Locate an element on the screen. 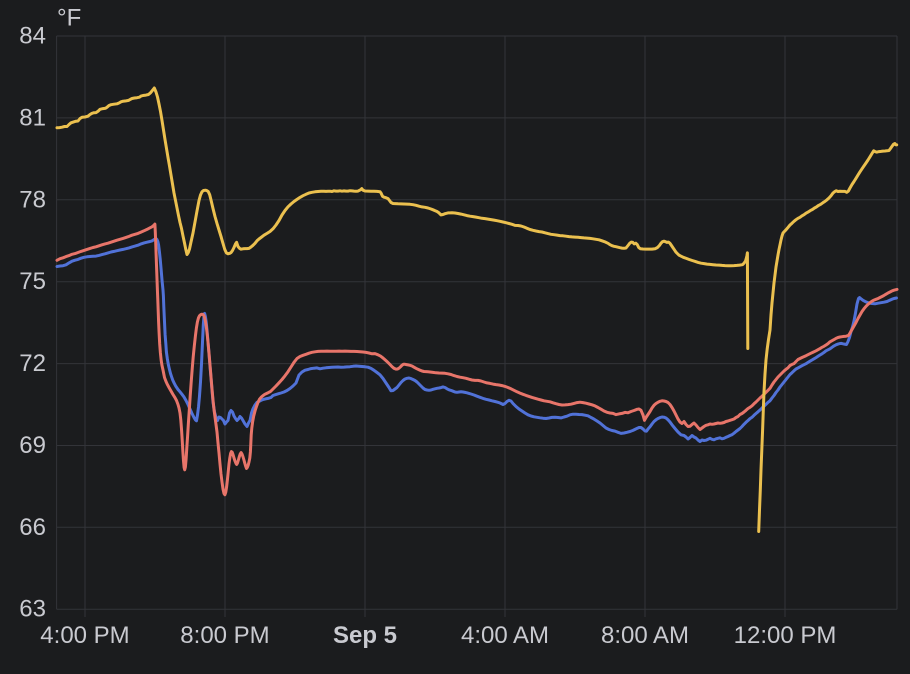  svg-text: 4:00 PM is located at coordinates (84, 635).